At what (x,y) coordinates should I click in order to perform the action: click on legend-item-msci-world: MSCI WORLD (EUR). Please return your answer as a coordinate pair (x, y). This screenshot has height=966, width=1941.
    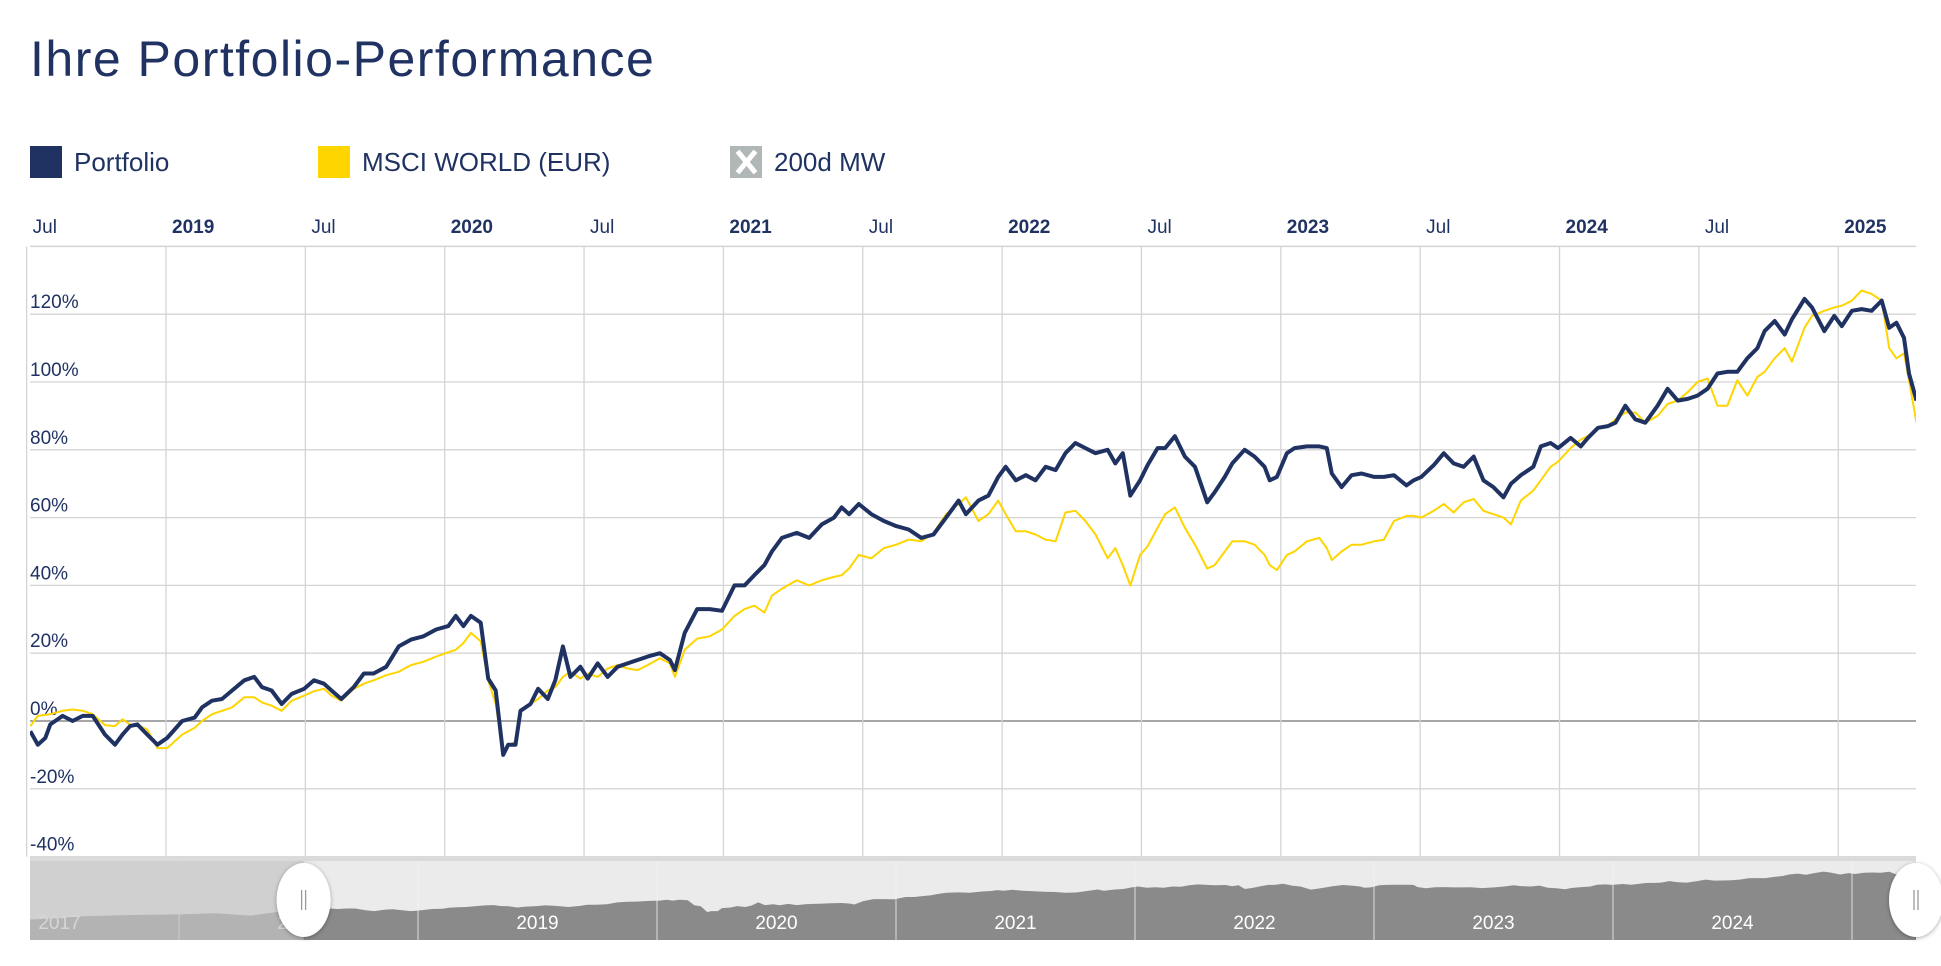
    Looking at the image, I should click on (464, 162).